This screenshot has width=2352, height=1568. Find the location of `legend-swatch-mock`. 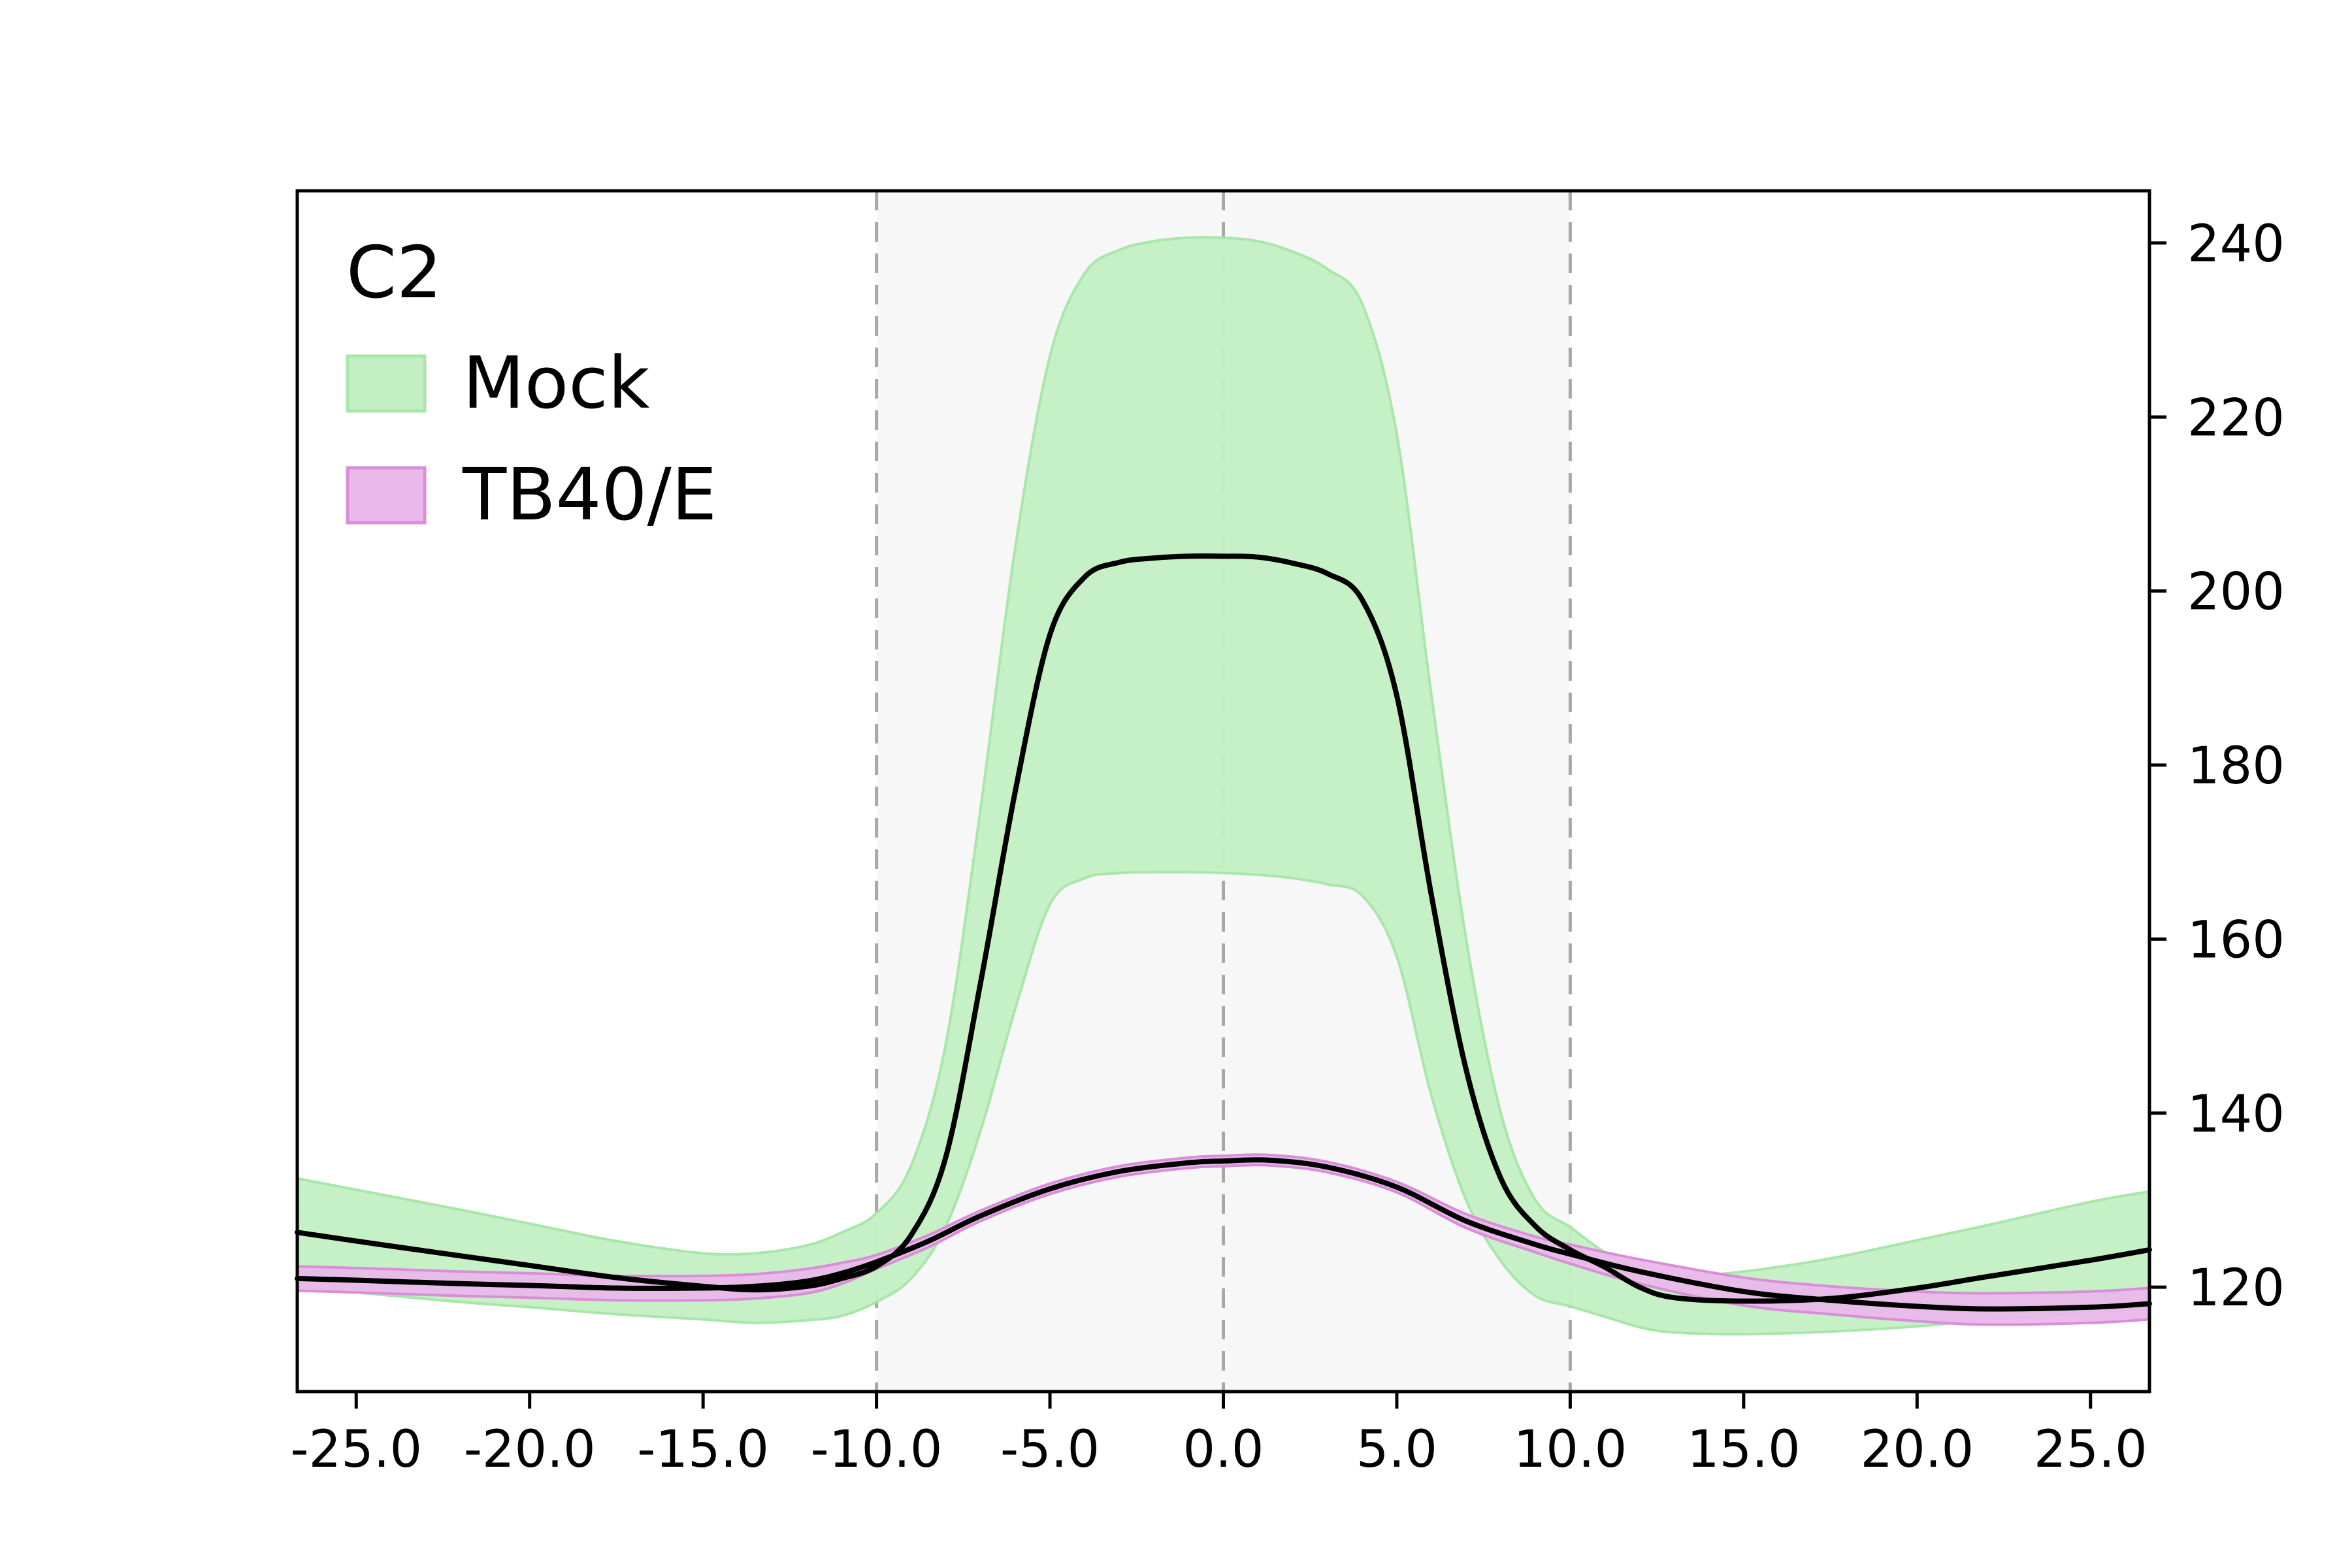

legend-swatch-mock is located at coordinates (386, 383).